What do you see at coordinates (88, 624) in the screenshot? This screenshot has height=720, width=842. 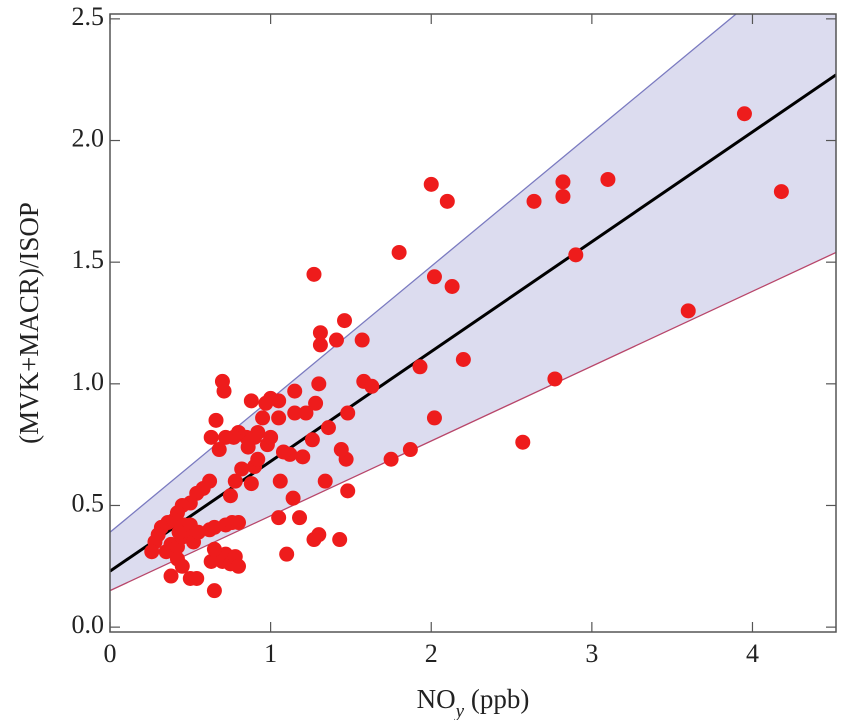 I see `y-tick-label: 0.0` at bounding box center [88, 624].